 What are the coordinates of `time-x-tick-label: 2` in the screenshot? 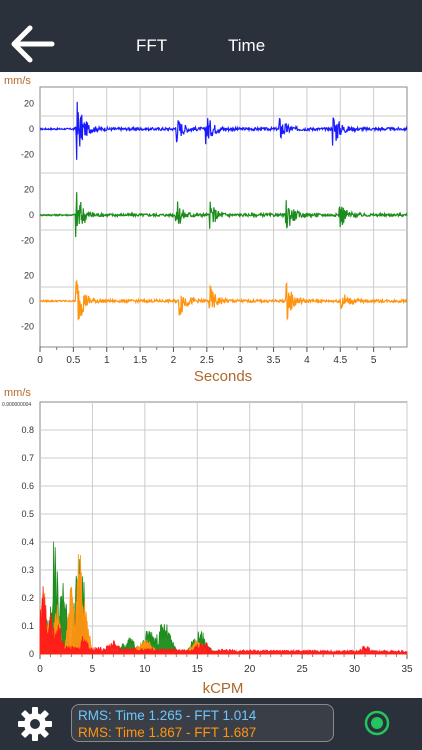 It's located at (174, 360).